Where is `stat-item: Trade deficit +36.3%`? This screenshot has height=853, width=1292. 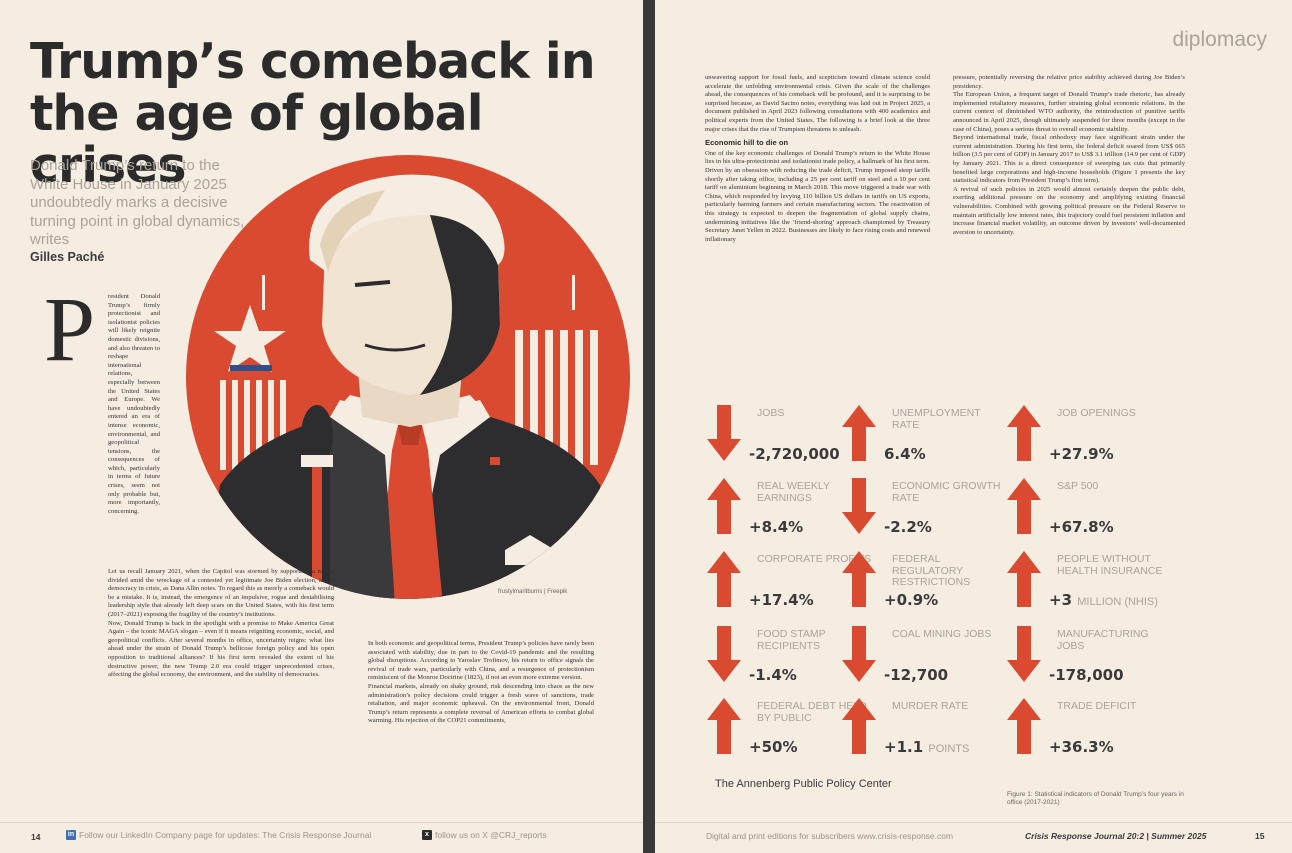
stat-item: Trade deficit +36.3% is located at coordinates (1087, 731).